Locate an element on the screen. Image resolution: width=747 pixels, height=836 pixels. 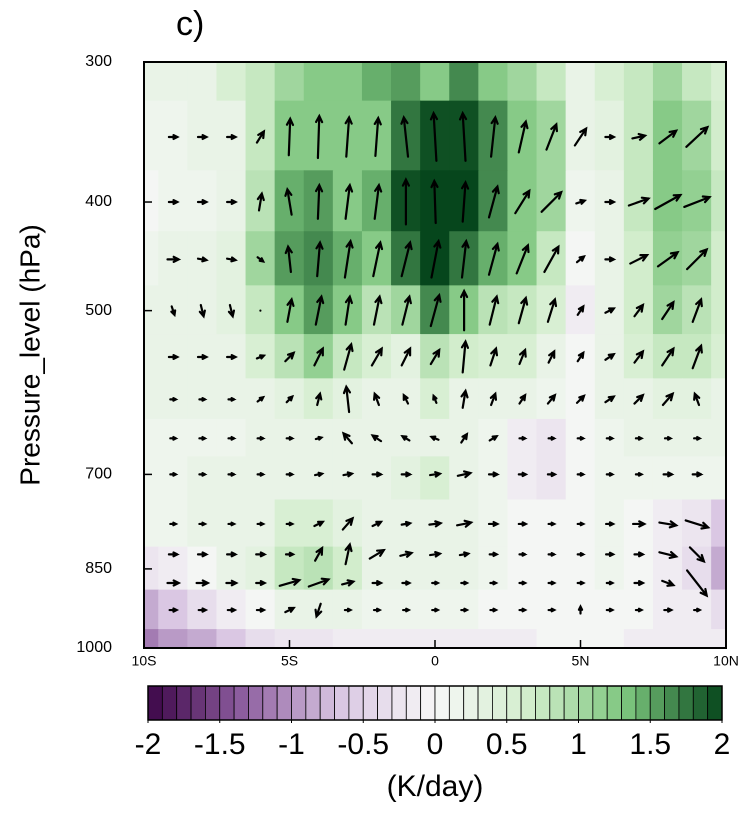
colorbar-tick-label: 1.5 is located at coordinates (650, 744).